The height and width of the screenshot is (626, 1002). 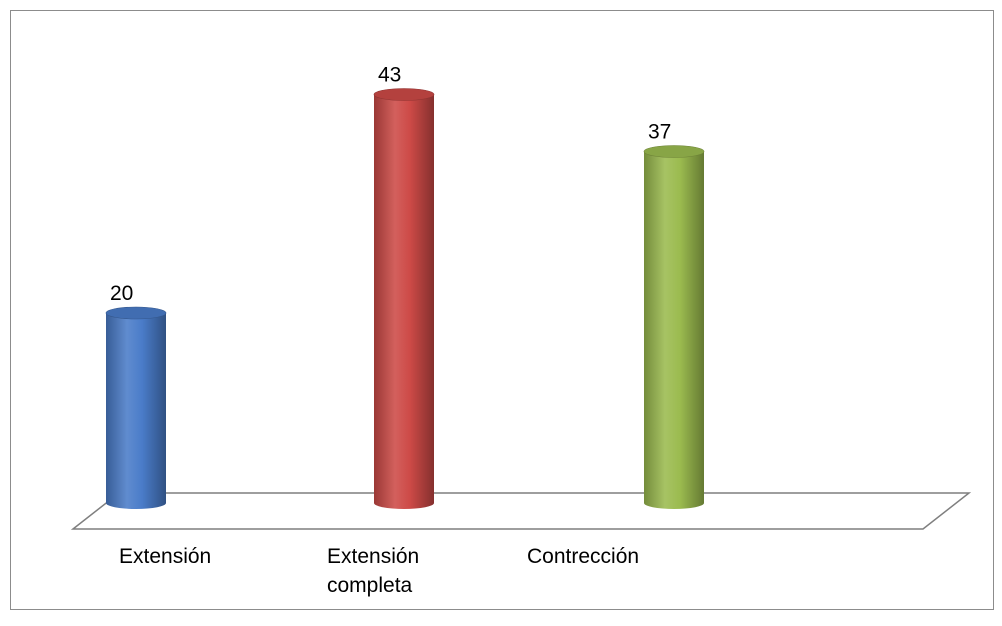 I want to click on category-axis: Extensión Extensión completa Contrección, so click(x=379, y=571).